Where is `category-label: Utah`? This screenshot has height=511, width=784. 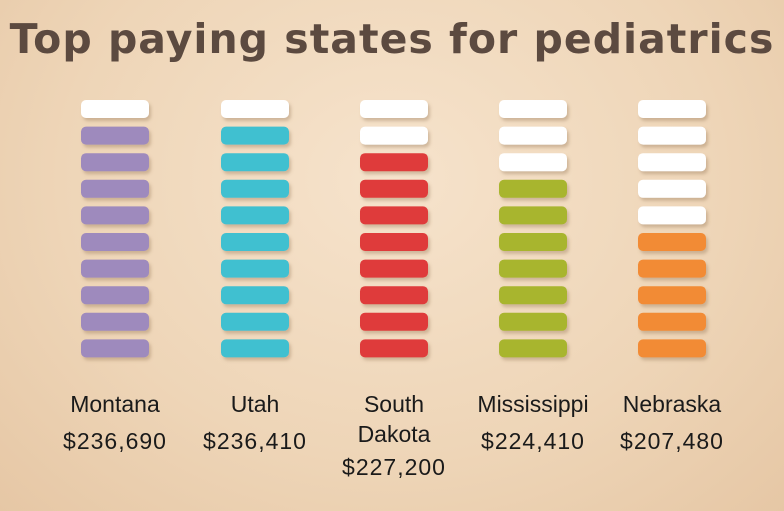
category-label: Utah is located at coordinates (255, 404).